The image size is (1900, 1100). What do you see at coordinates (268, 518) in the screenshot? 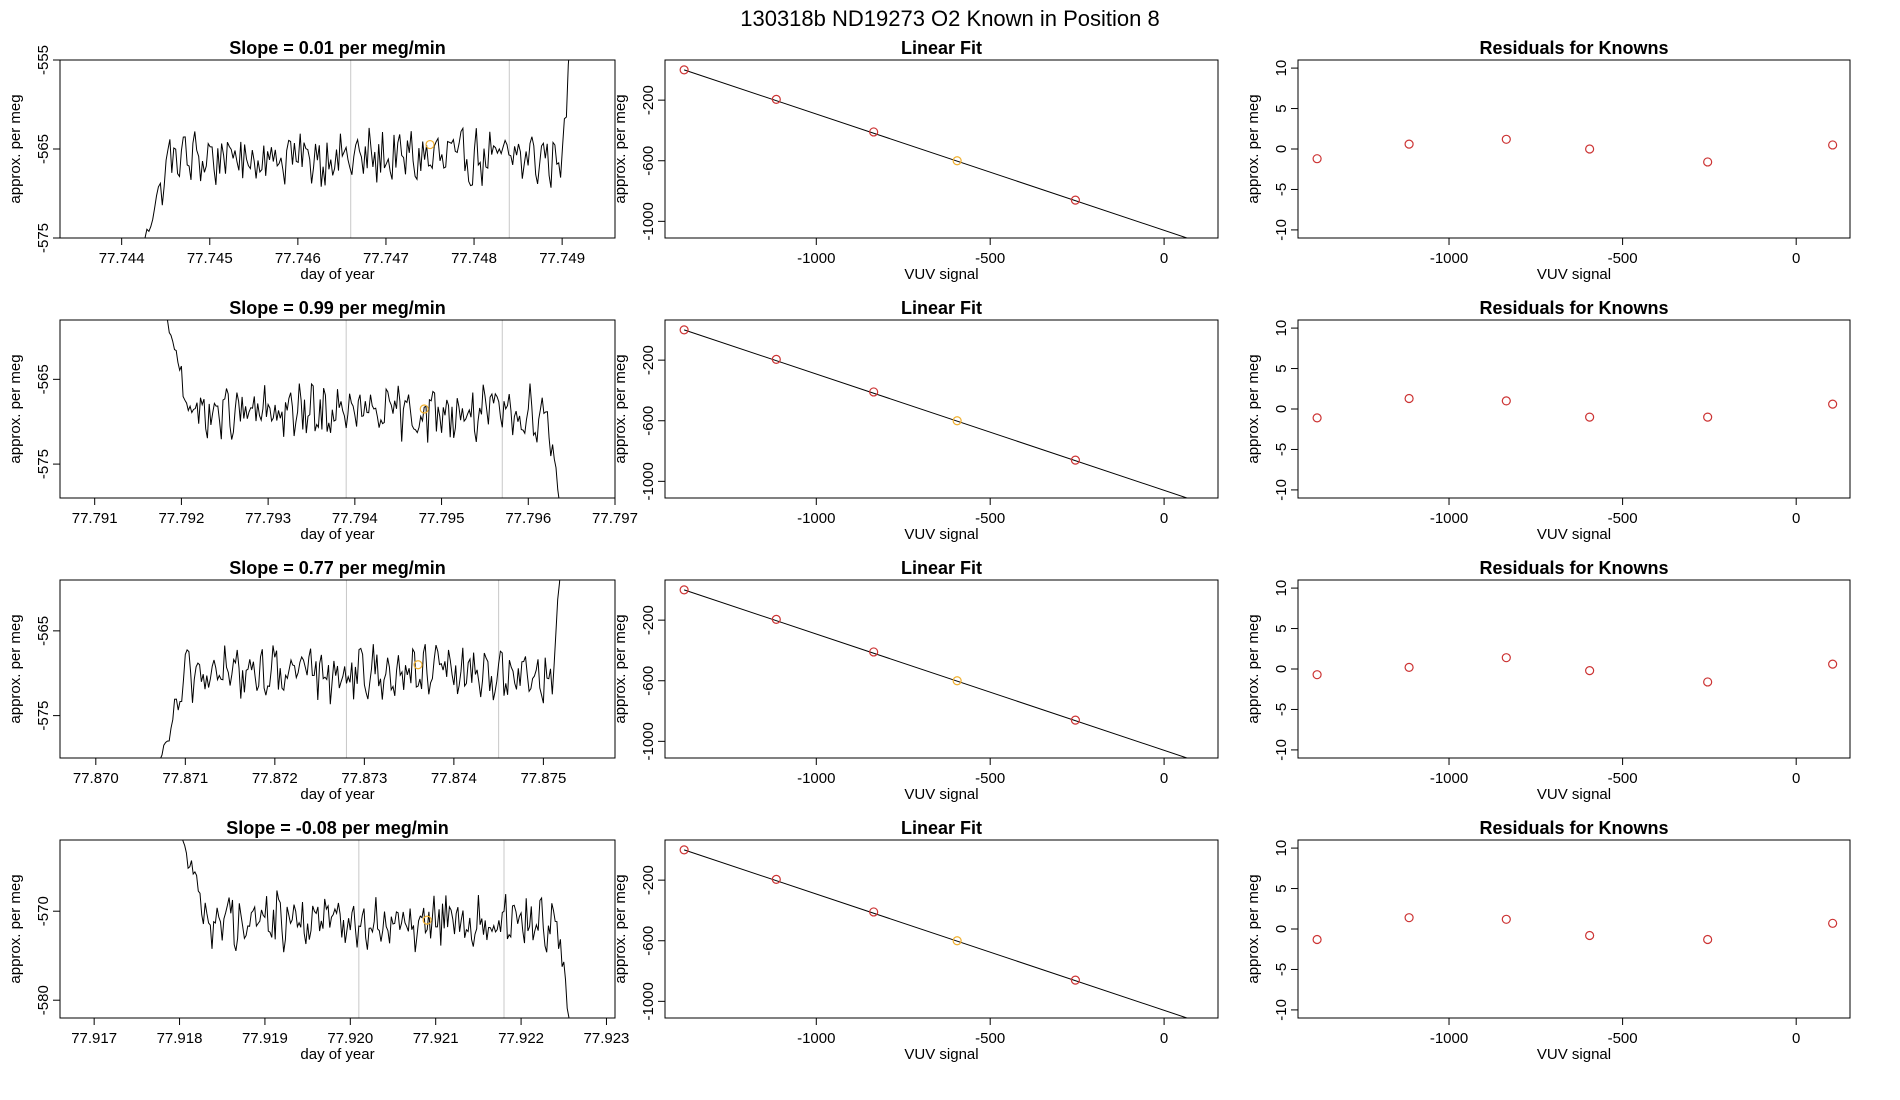
I see `x-tick-label: 77.793` at bounding box center [268, 518].